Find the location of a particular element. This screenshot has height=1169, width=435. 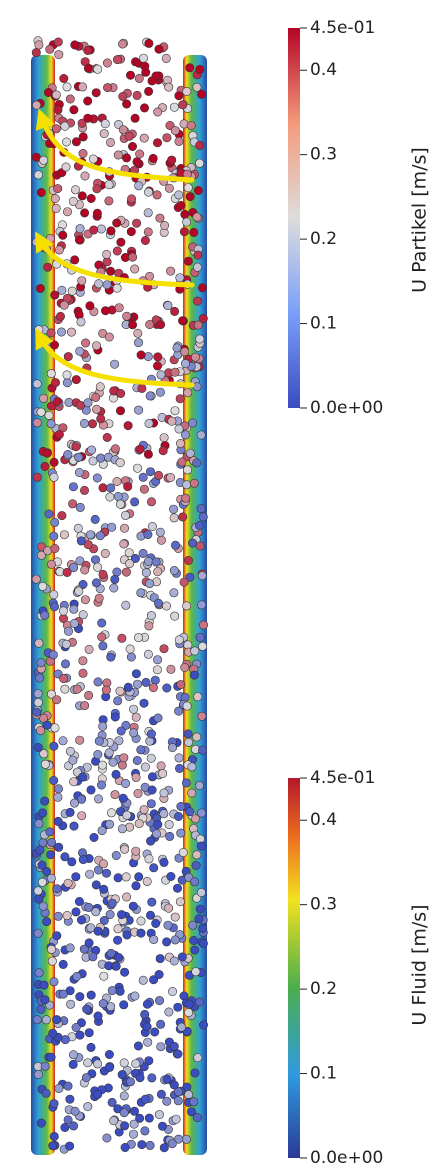

colorbar-title: U Partikel [m/s] is located at coordinates (420, 220).